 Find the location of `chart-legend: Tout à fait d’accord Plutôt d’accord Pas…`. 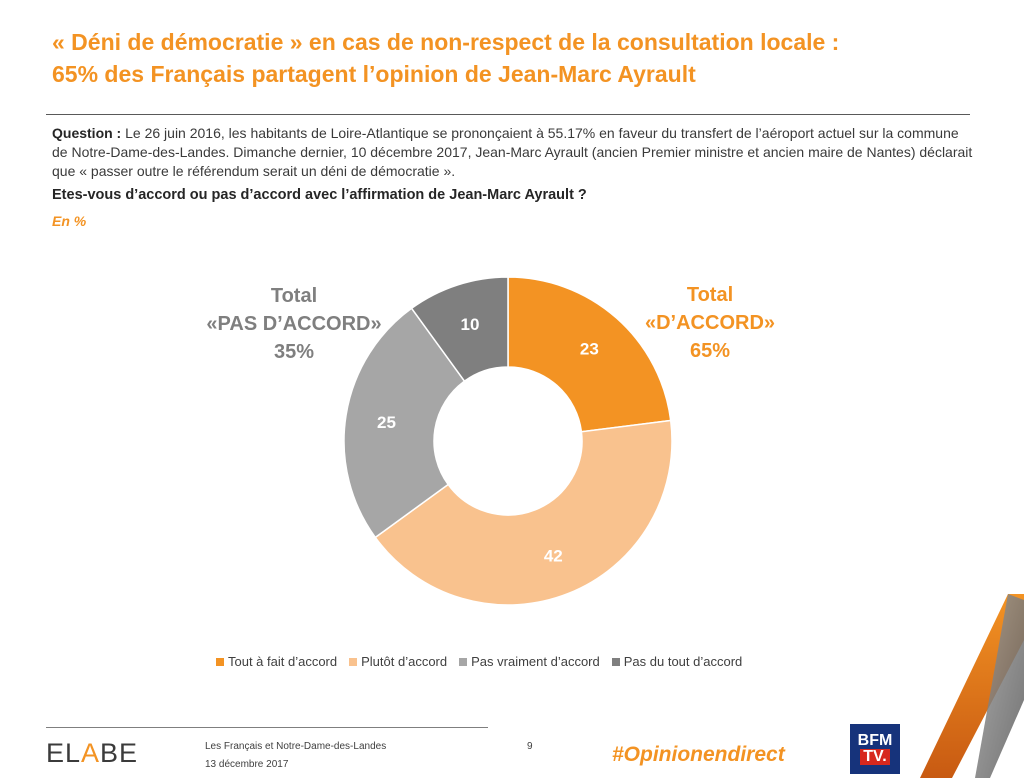

chart-legend: Tout à fait d’accord Plutôt d’accord Pas… is located at coordinates (516, 661).